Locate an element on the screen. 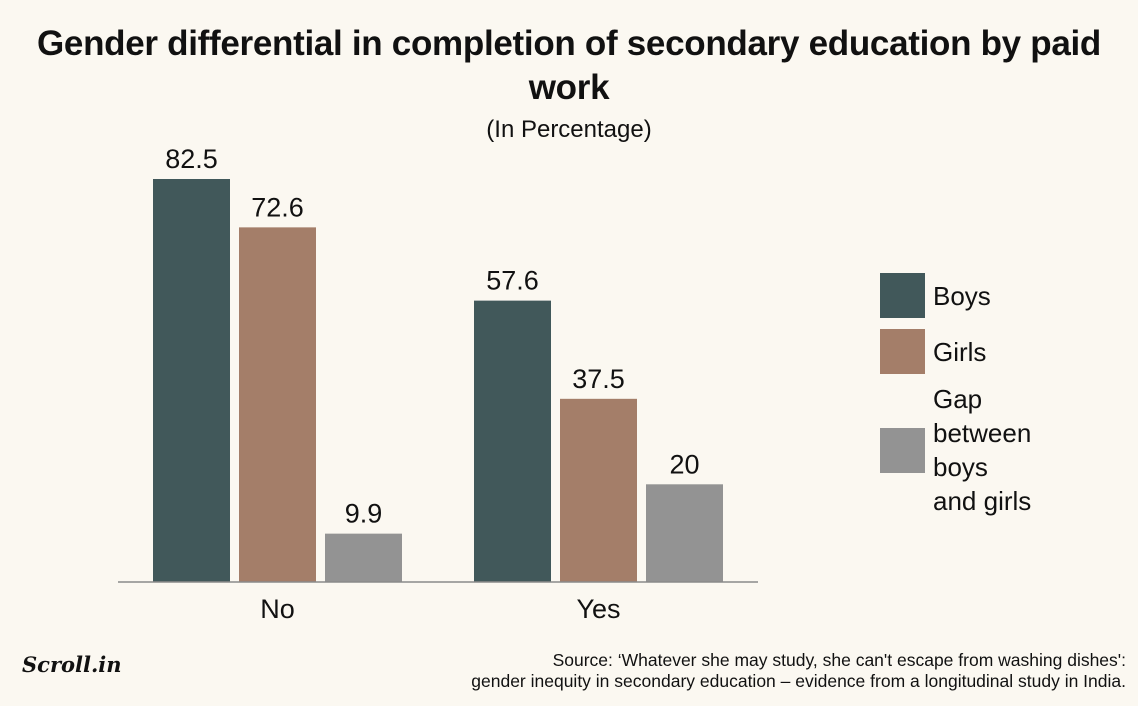  legend-label-gap-line2: boys and girls is located at coordinates (982, 484).